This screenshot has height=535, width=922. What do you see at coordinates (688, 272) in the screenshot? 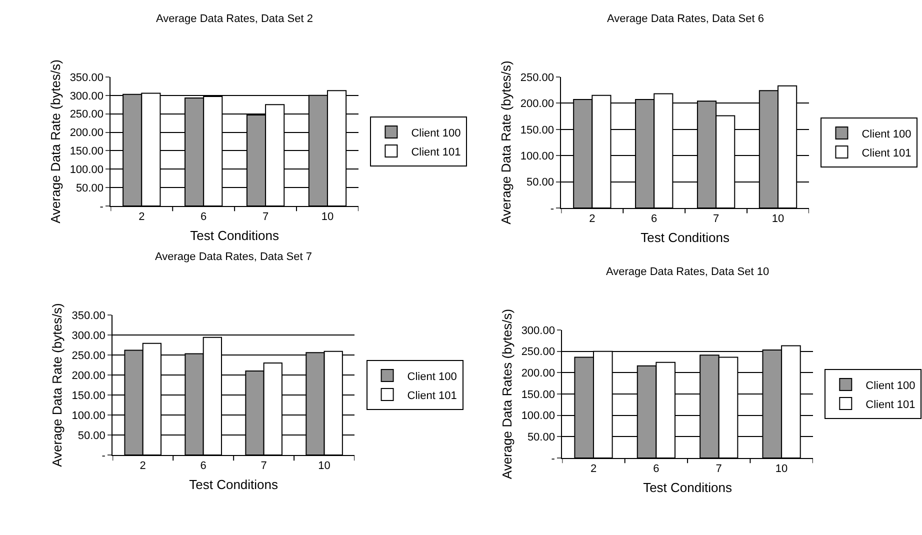
I see `chart-title: Average Data Rates, Data Set 10` at bounding box center [688, 272].